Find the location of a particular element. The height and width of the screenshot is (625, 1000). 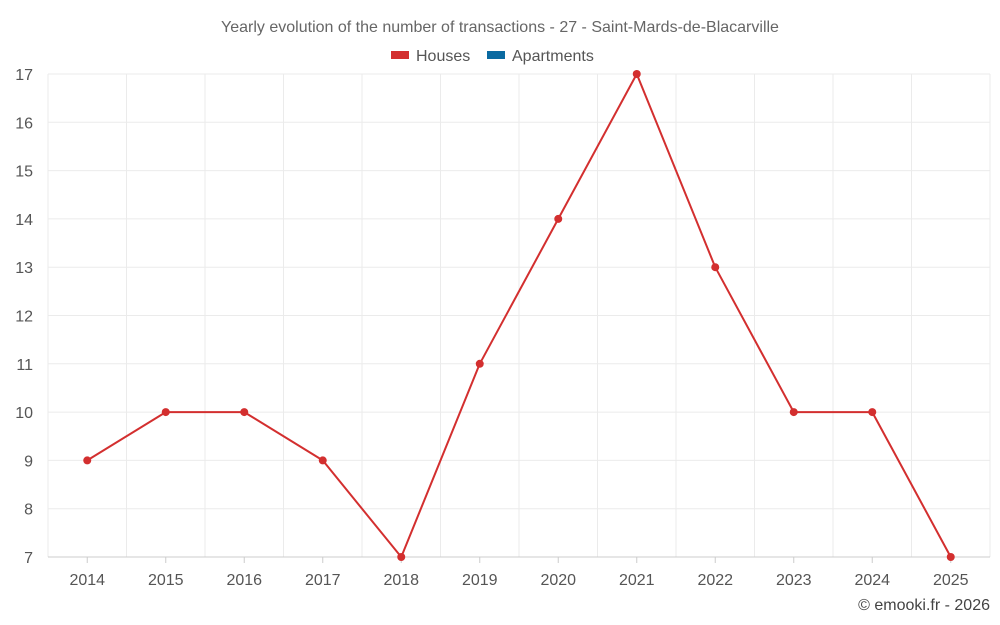

x-tick-label: 2020 is located at coordinates (558, 580).